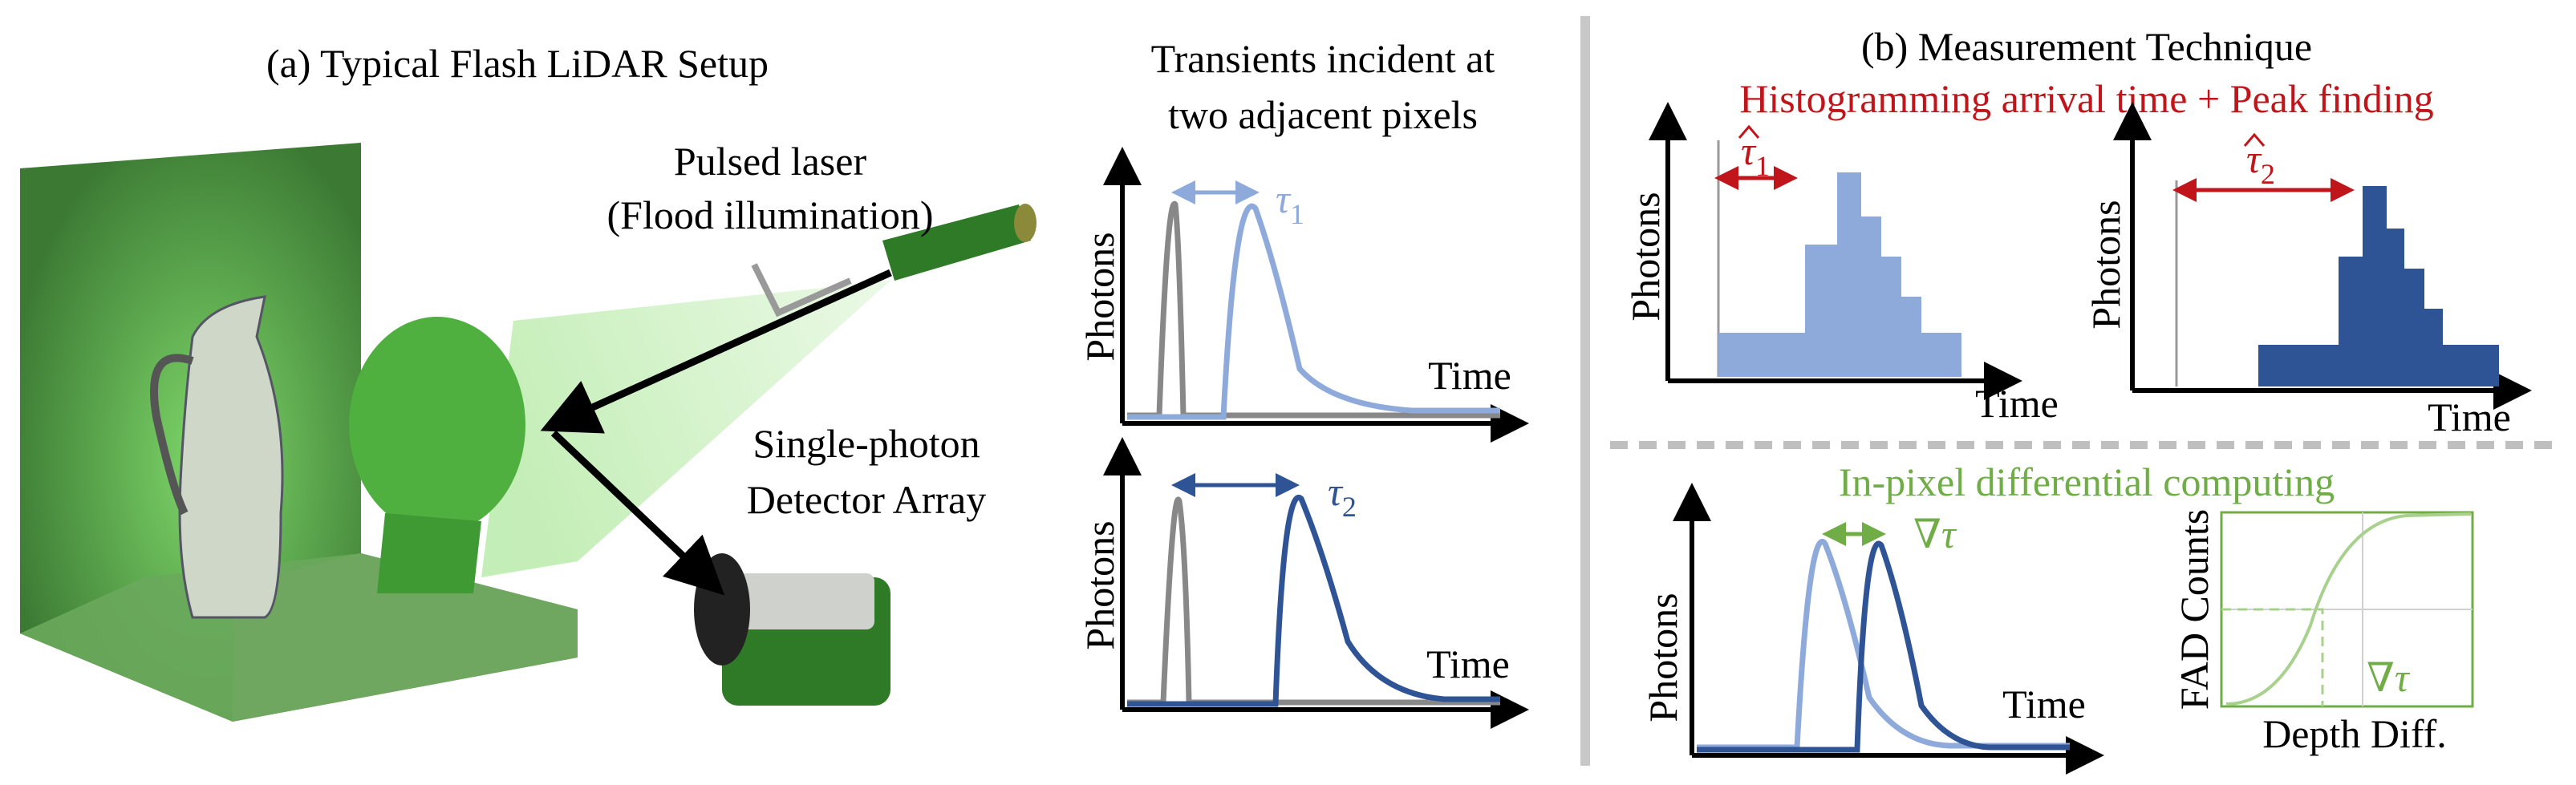  What do you see at coordinates (806, 601) in the screenshot?
I see `camera-top` at bounding box center [806, 601].